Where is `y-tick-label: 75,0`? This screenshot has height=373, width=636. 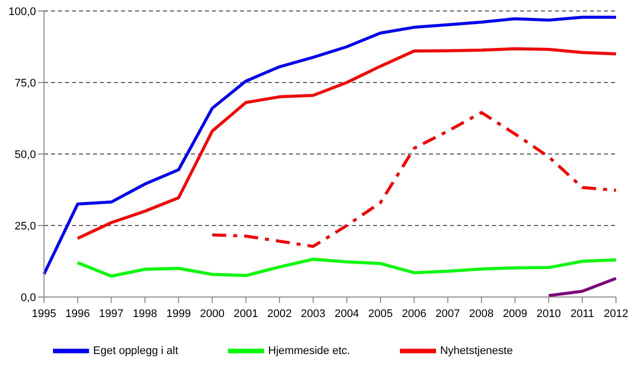
y-tick-label: 75,0 is located at coordinates (25, 83).